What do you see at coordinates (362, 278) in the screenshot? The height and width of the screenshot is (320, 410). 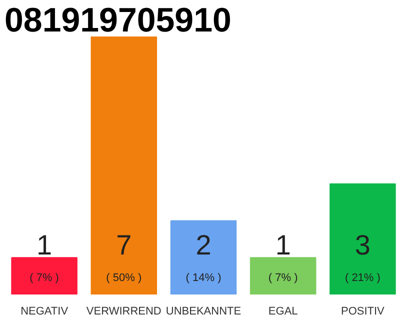 I see `annotation: ( 21% )` at bounding box center [362, 278].